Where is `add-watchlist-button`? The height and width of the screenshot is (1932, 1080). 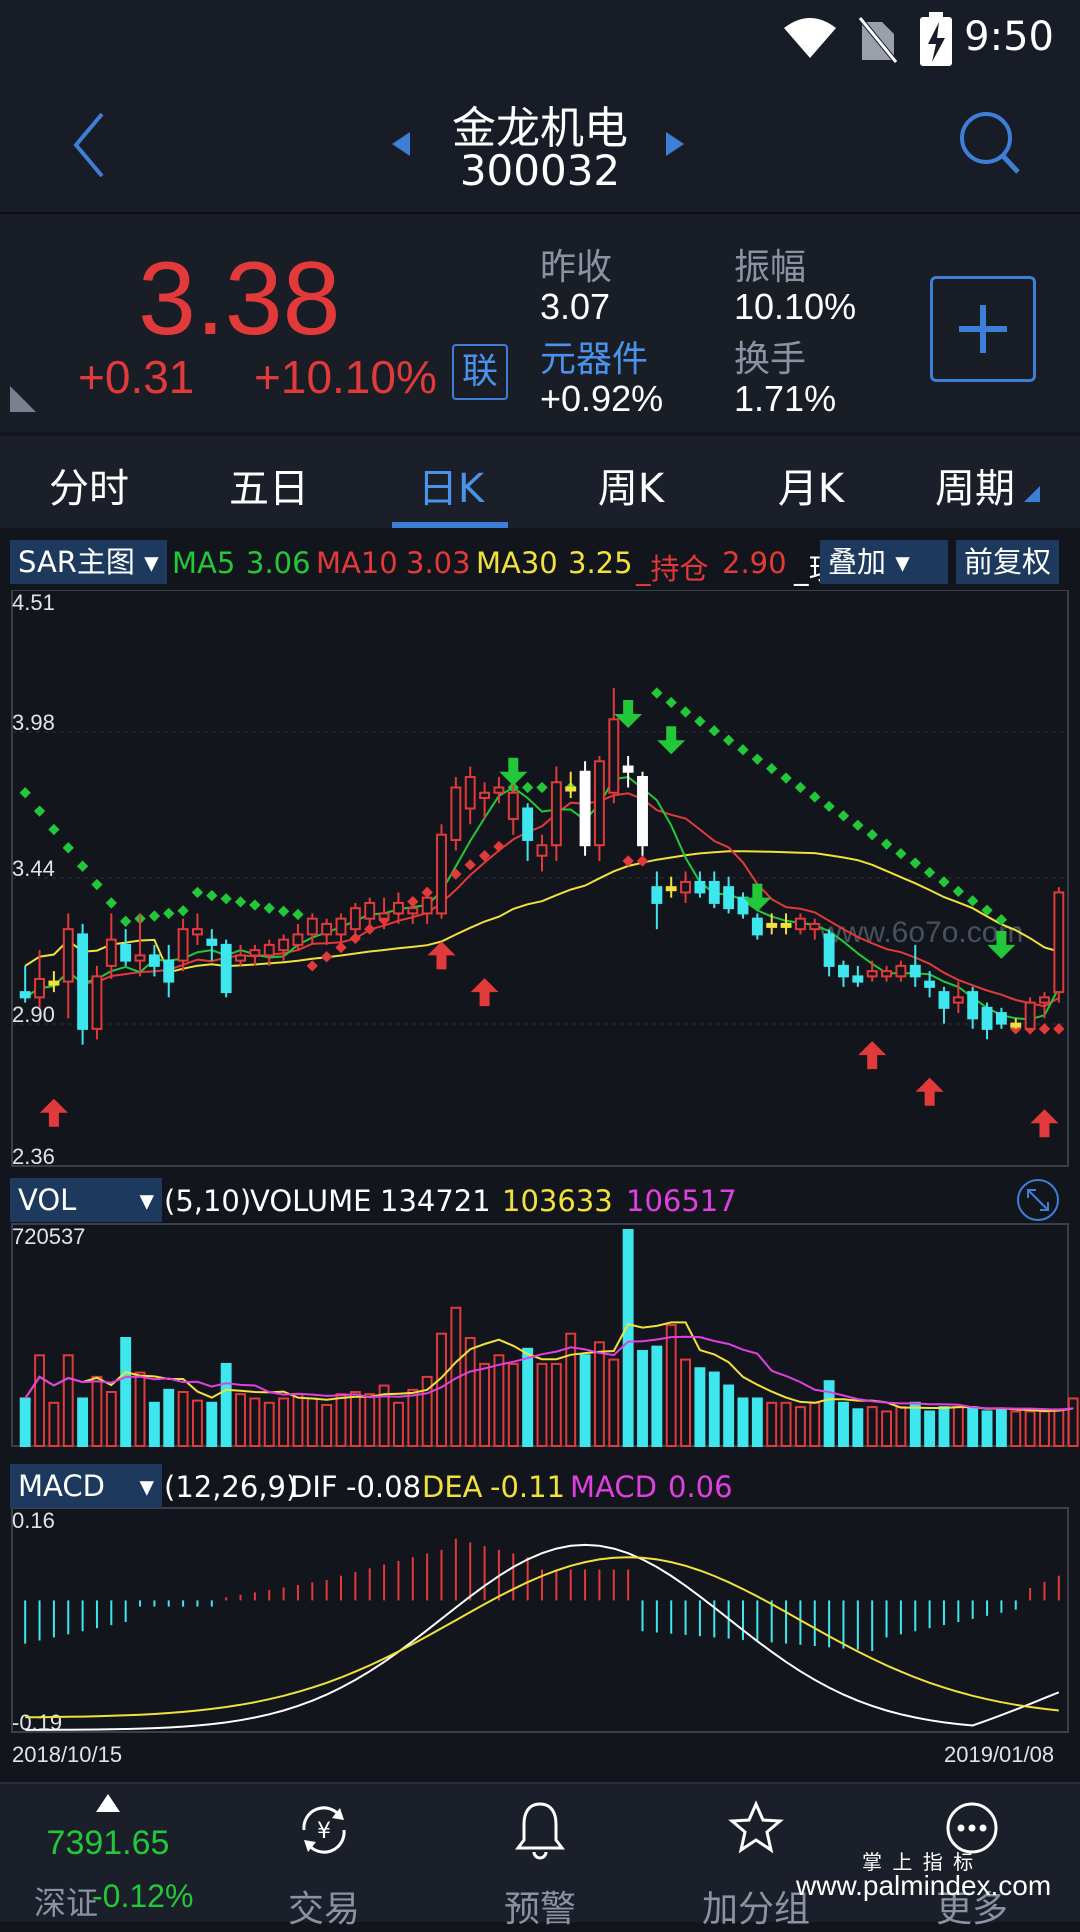
add-watchlist-button is located at coordinates (983, 329).